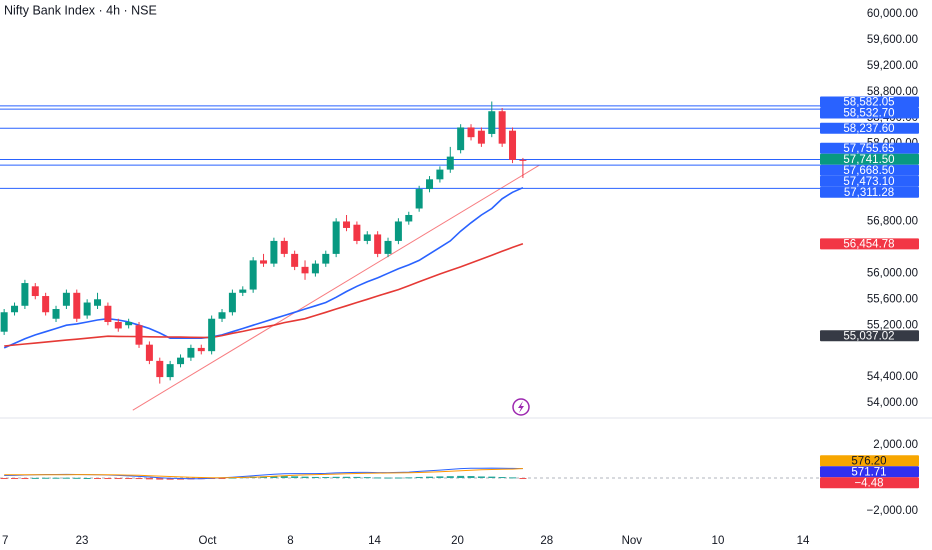 This screenshot has height=550, width=932. I want to click on price-label: −4.48, so click(868, 483).